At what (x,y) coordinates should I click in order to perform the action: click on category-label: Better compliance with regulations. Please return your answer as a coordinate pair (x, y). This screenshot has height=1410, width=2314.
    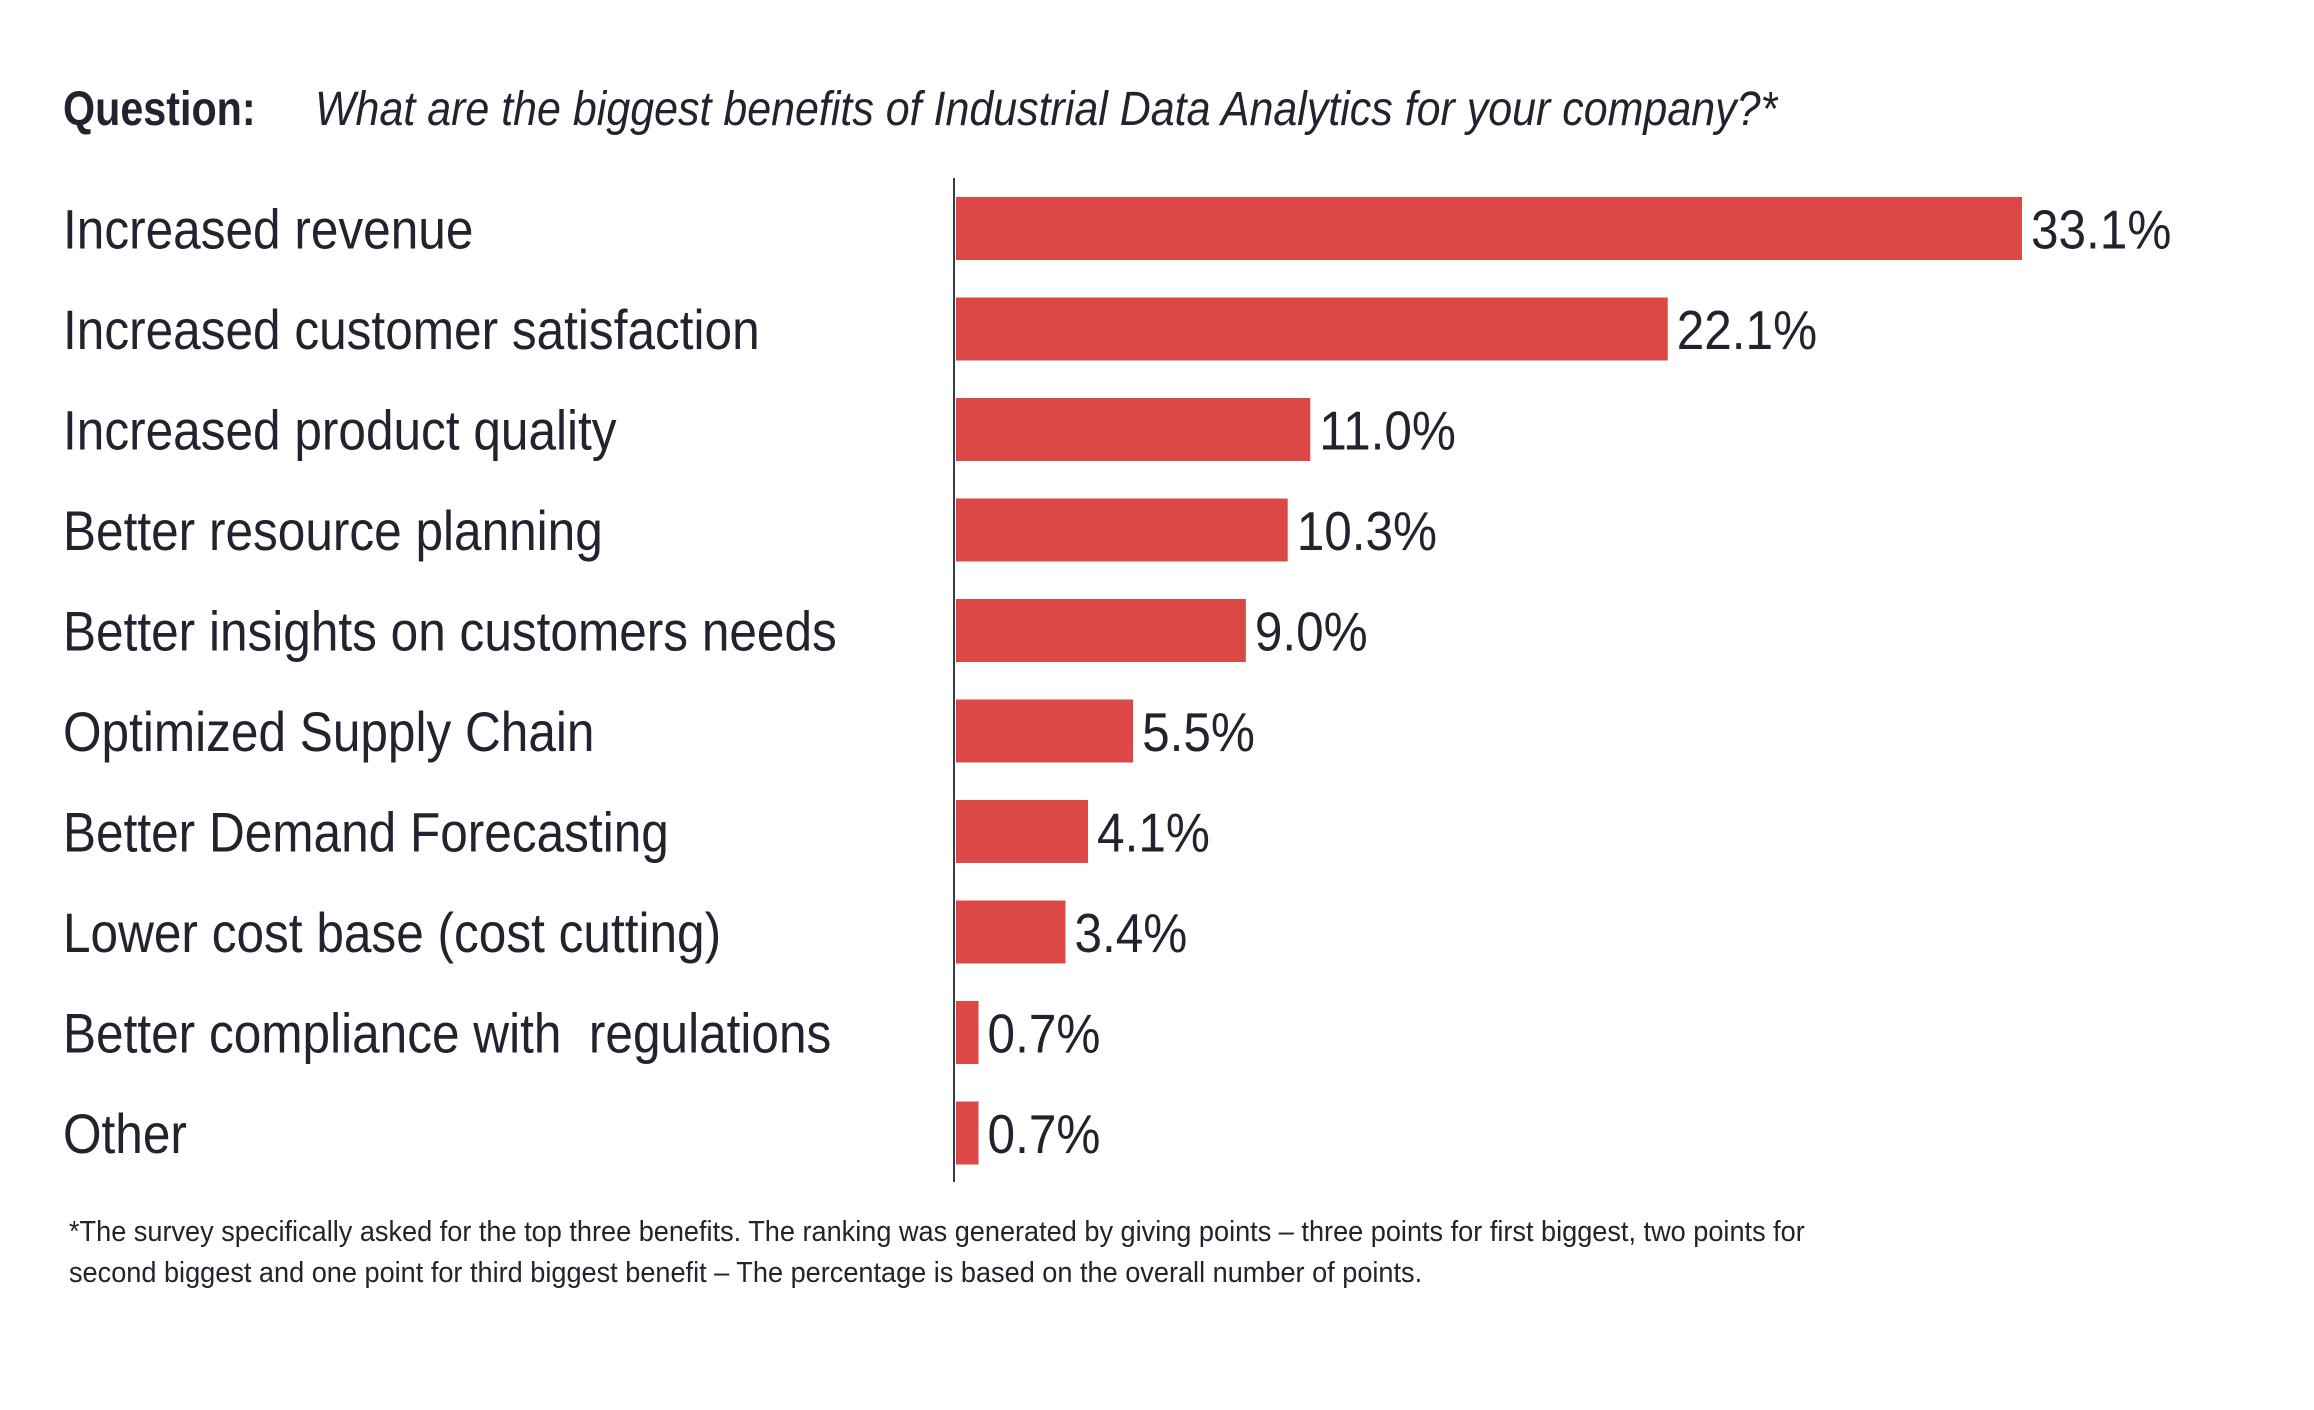
    Looking at the image, I should click on (447, 1034).